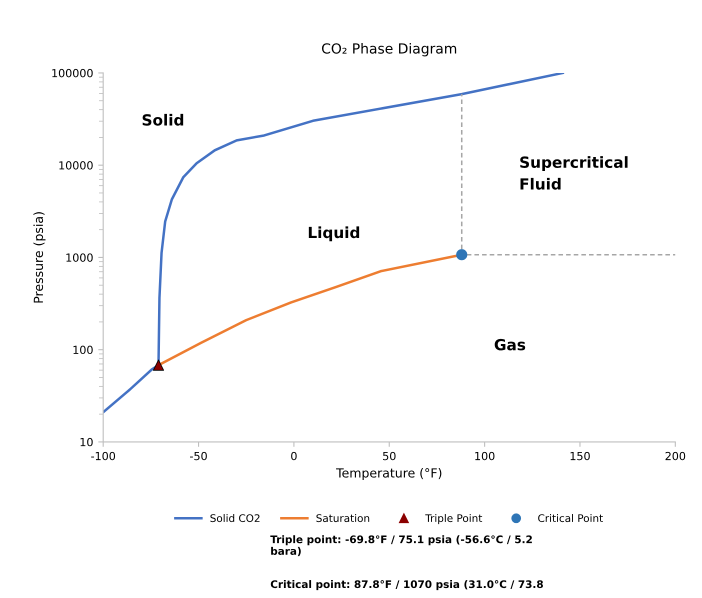 The image size is (702, 598). What do you see at coordinates (72, 73) in the screenshot?
I see `y-tick-label: 100000` at bounding box center [72, 73].